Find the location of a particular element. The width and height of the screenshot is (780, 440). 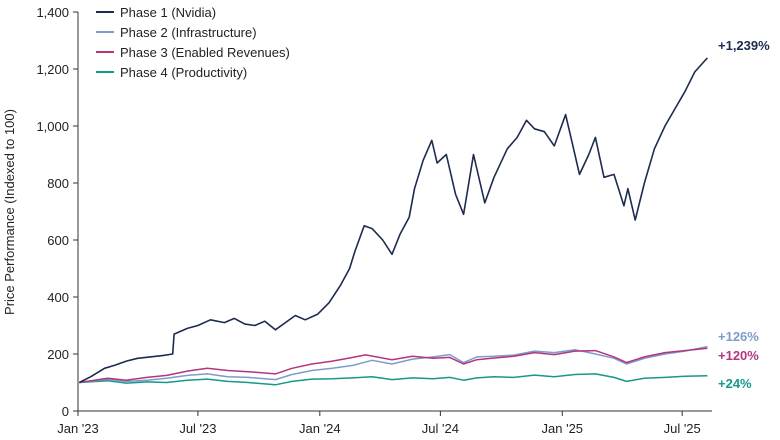

legend-item-1: Phase 1 (Nvidia) is located at coordinates (156, 12).